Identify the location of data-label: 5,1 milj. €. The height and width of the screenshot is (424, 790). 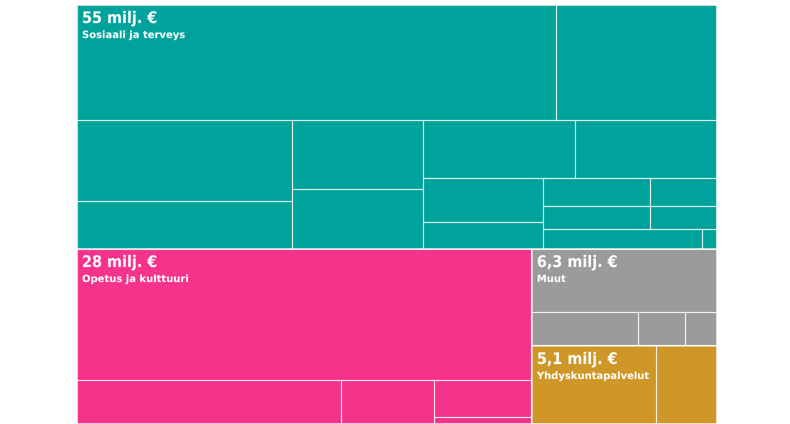
(577, 358).